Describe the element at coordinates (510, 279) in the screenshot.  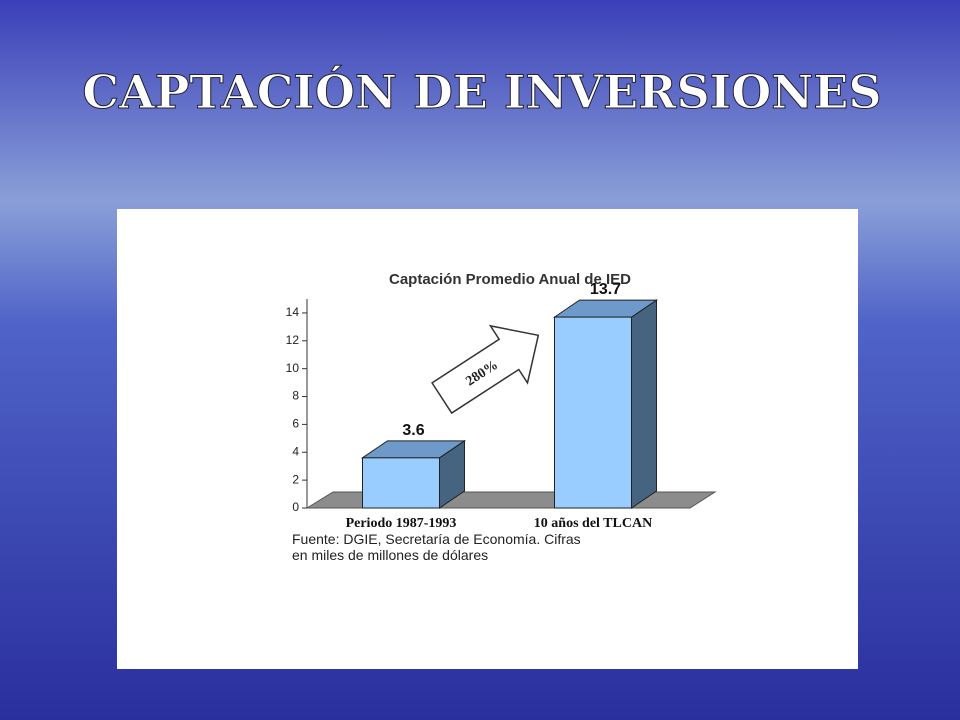
I see `chart-title: Captación Promedio Anual de IED` at that location.